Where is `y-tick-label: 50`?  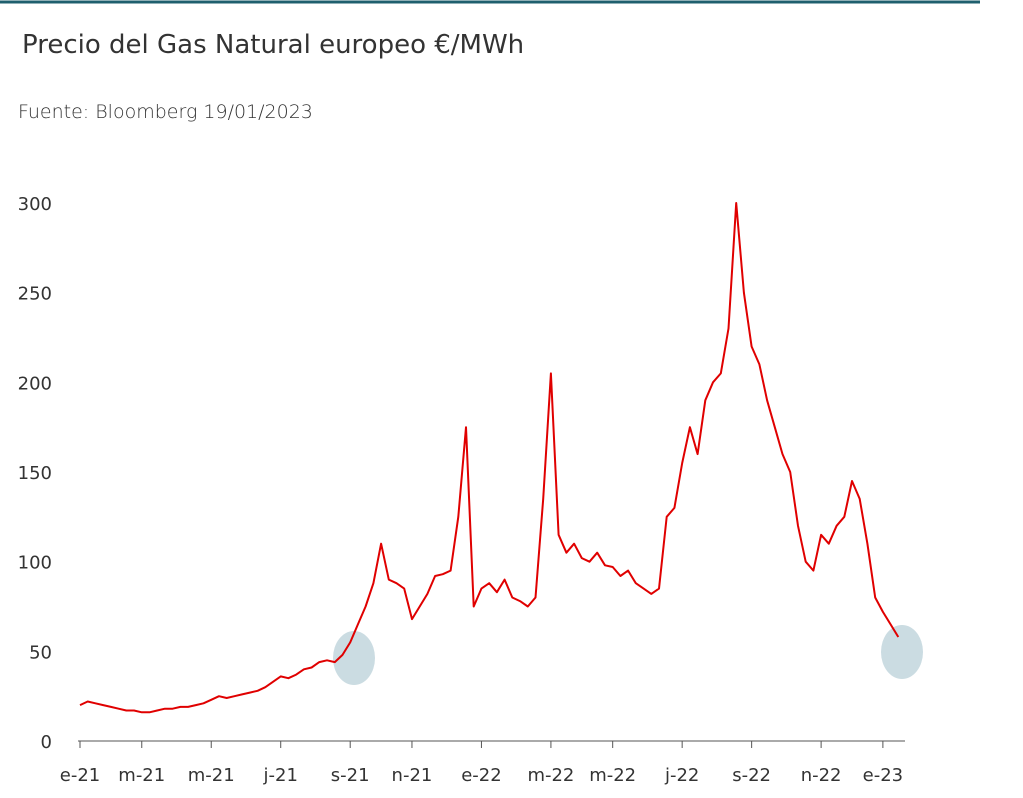 y-tick-label: 50 is located at coordinates (40, 652).